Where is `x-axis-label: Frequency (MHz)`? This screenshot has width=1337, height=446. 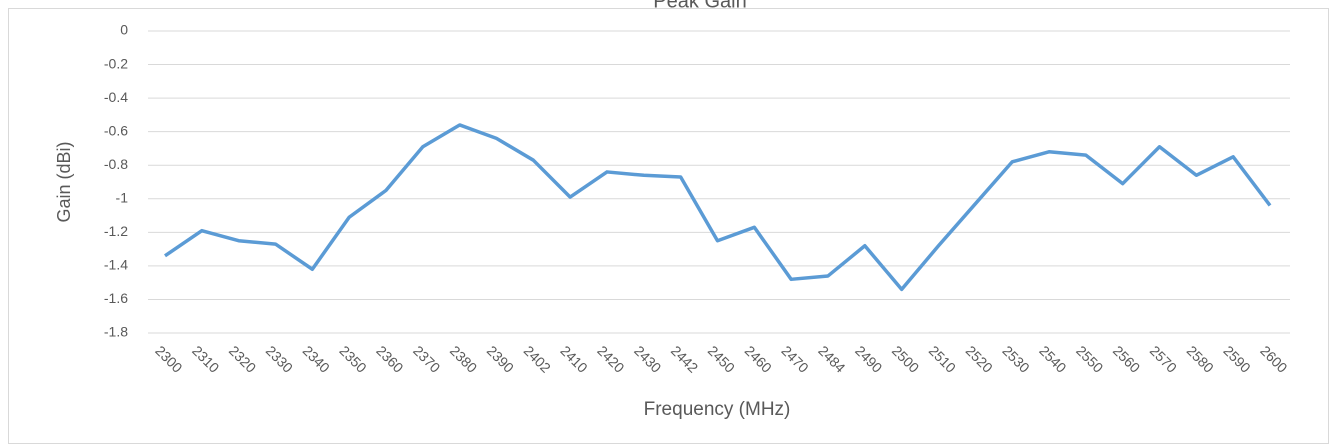
x-axis-label: Frequency (MHz) is located at coordinates (717, 409).